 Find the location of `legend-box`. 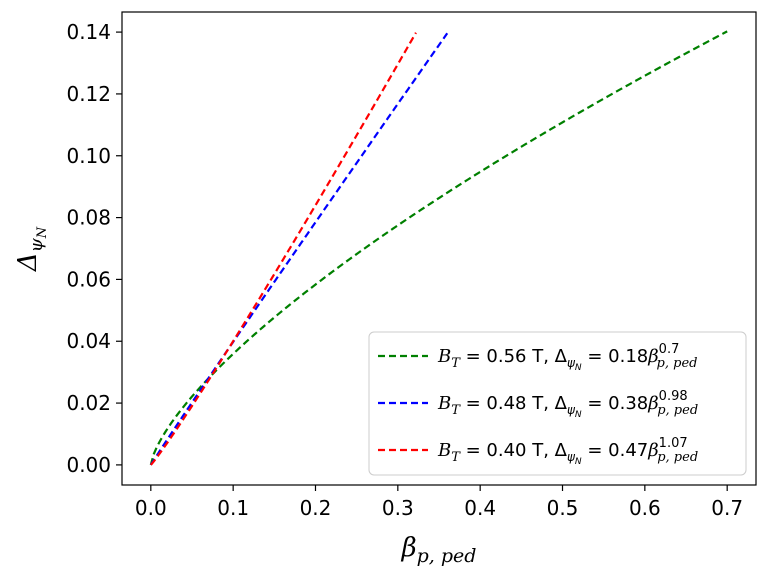

legend-box is located at coordinates (557, 403).